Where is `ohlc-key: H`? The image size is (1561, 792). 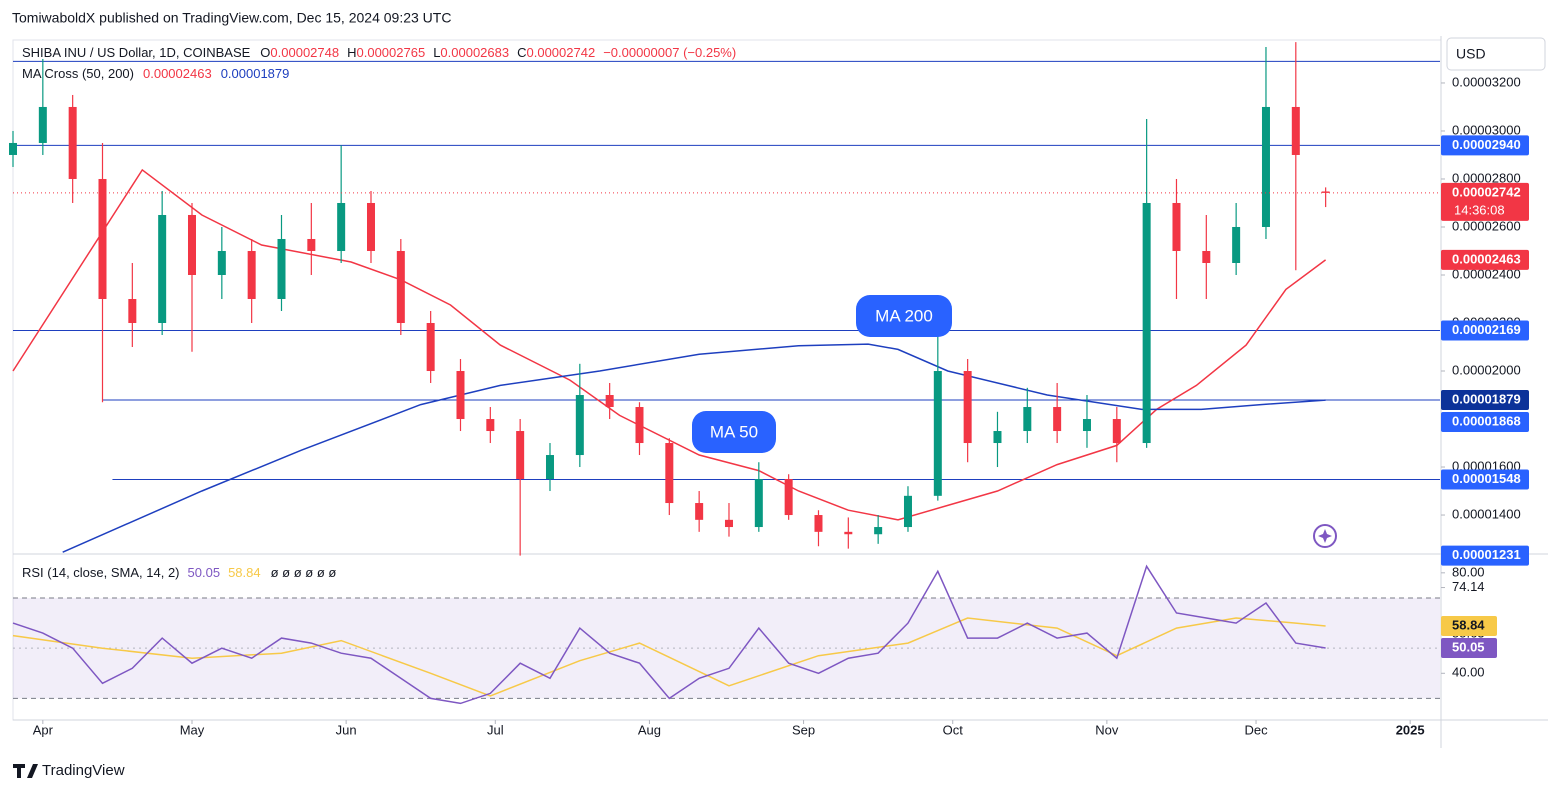
ohlc-key: H is located at coordinates (351, 52).